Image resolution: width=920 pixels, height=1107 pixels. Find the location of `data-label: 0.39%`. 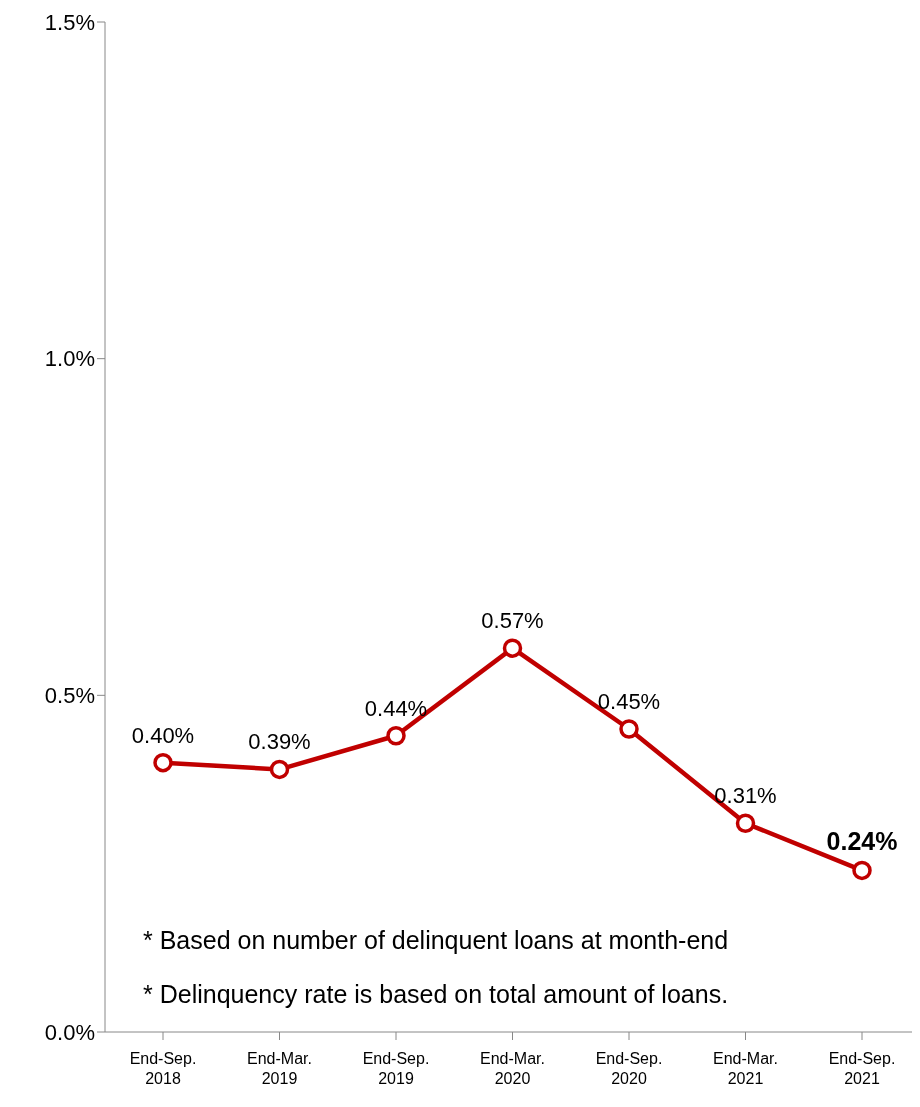

data-label: 0.39% is located at coordinates (279, 742).